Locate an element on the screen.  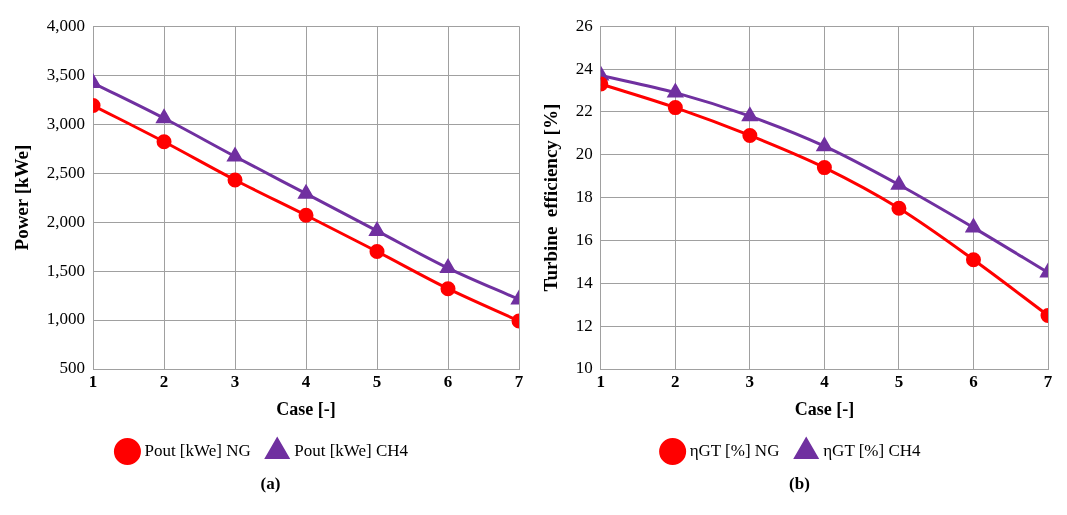
y-tick-label: 12 is located at coordinates (584, 325).